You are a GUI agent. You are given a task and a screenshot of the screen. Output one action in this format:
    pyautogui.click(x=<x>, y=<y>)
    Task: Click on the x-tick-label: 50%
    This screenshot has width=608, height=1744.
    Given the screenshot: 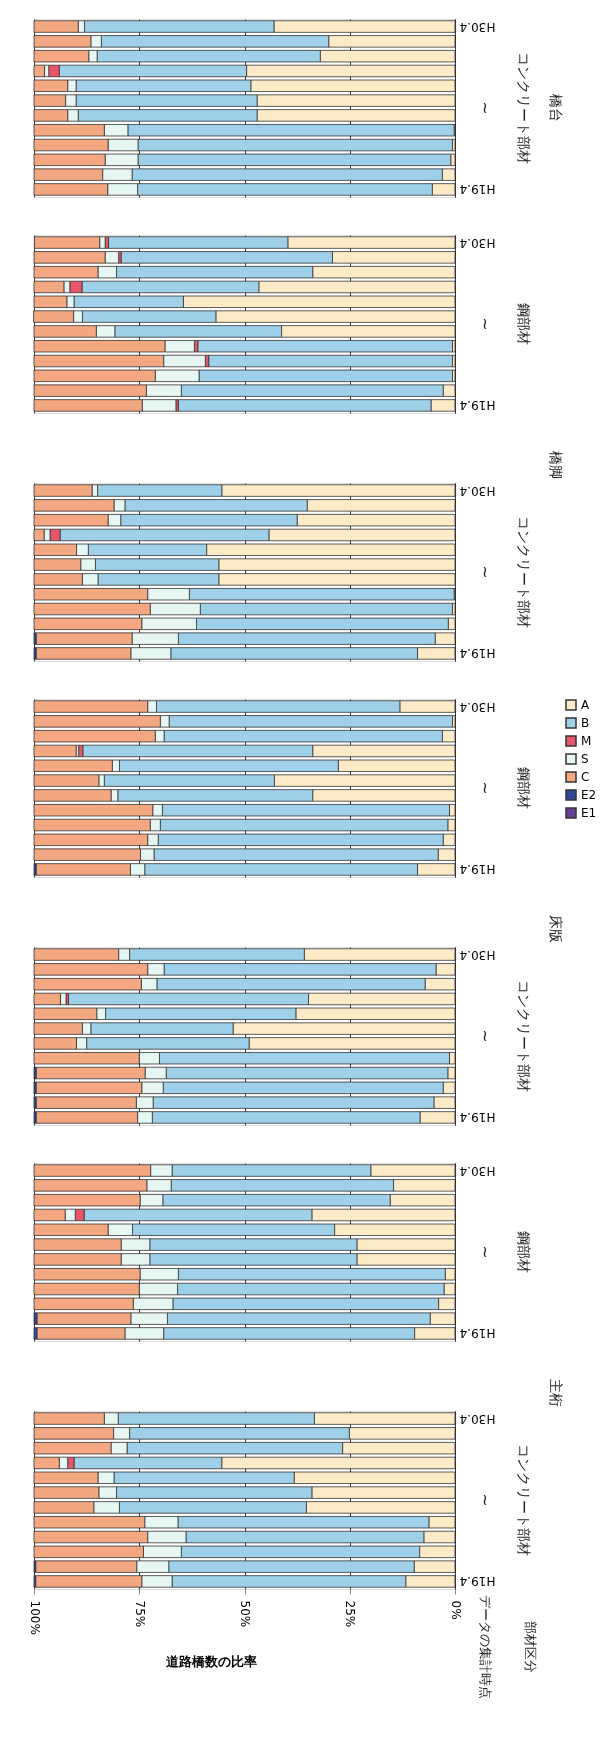 What is the action you would take?
    pyautogui.click(x=245, y=1614)
    